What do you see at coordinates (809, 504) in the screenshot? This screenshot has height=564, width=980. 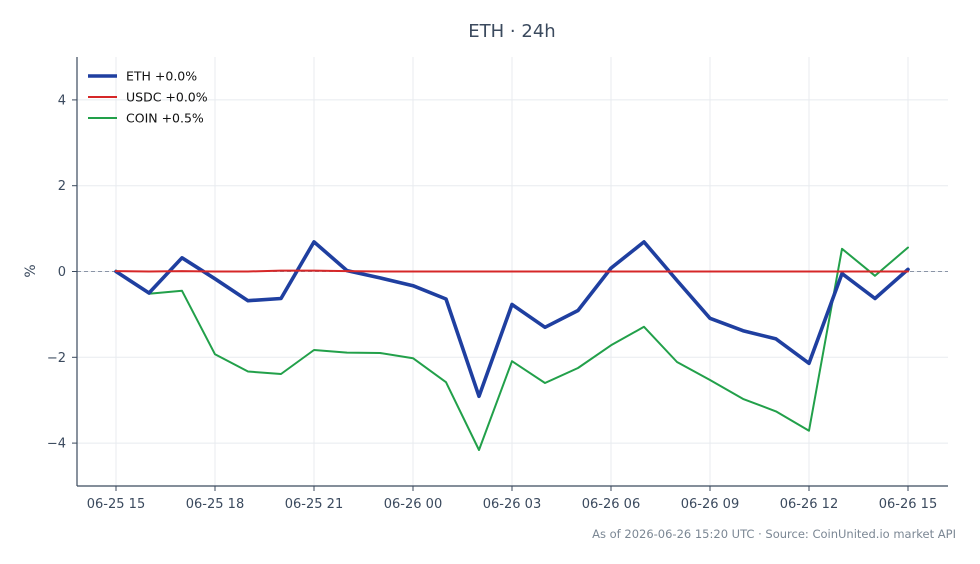 I see `x-tick-label: 06-26 12` at bounding box center [809, 504].